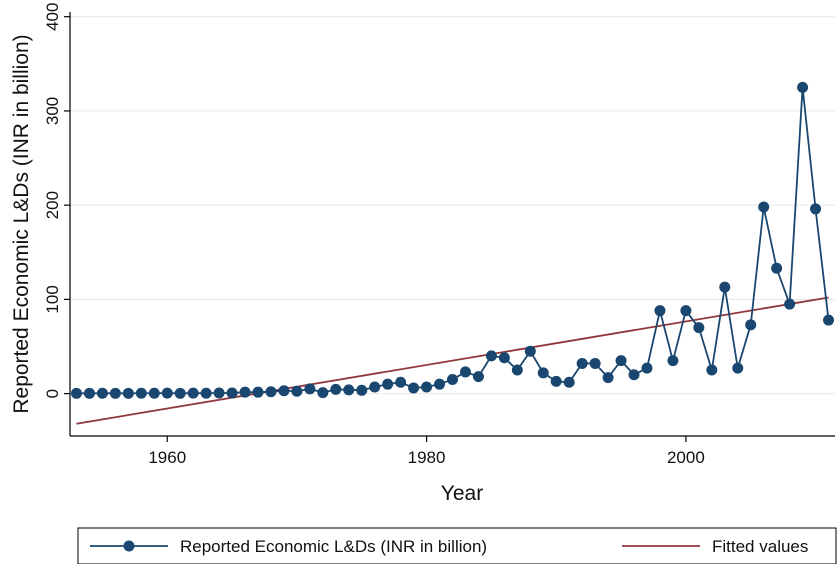  What do you see at coordinates (764, 207) in the screenshot?
I see `data-point-2006` at bounding box center [764, 207].